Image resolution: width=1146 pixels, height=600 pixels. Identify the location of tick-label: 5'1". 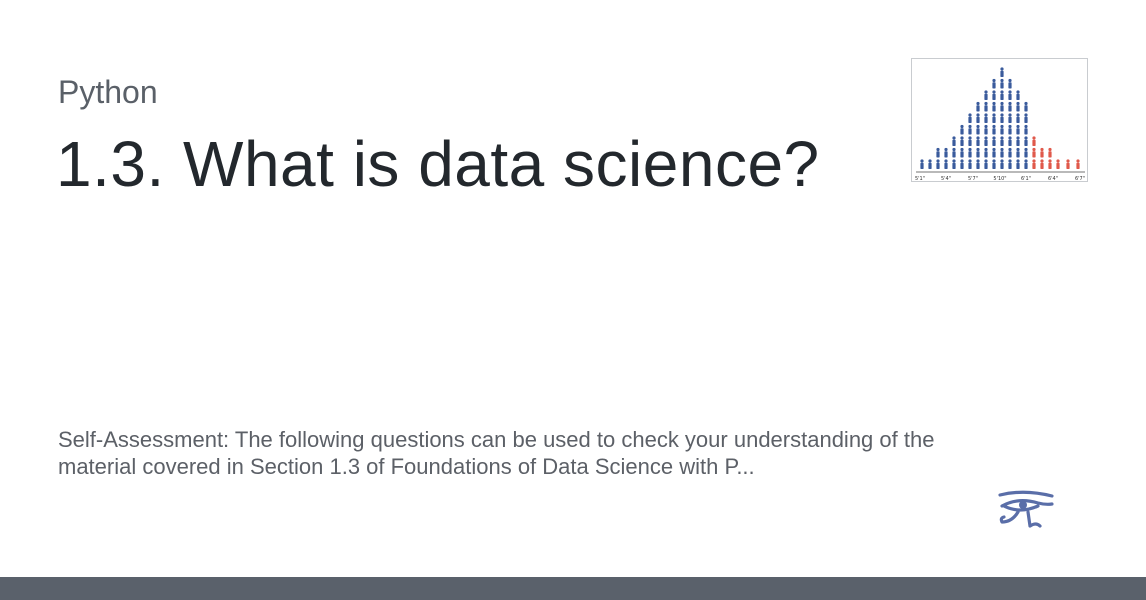
(920, 179).